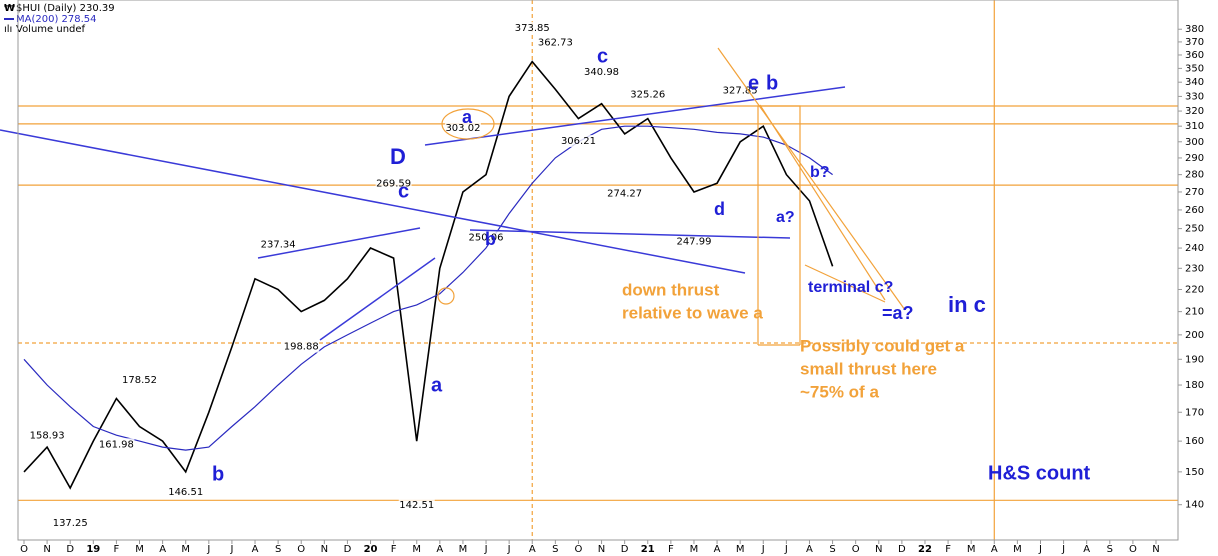 Image resolution: width=1218 pixels, height=556 pixels. Describe the element at coordinates (820, 172) in the screenshot. I see `wave-label: b?` at that location.